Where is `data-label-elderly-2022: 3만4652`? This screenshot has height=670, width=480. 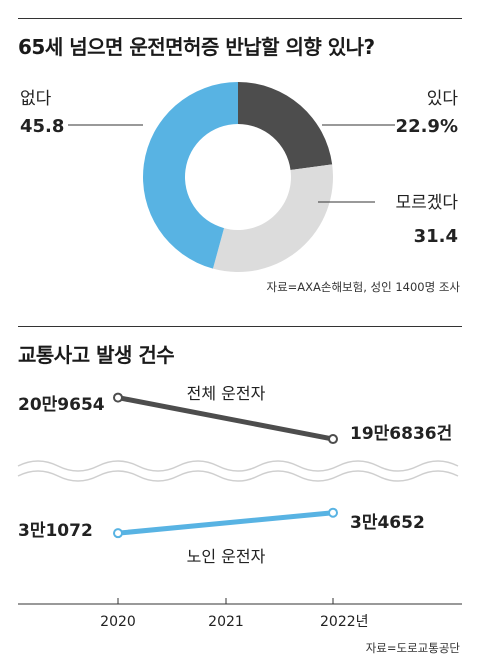
data-label-elderly-2022: 3만4652 is located at coordinates (387, 523).